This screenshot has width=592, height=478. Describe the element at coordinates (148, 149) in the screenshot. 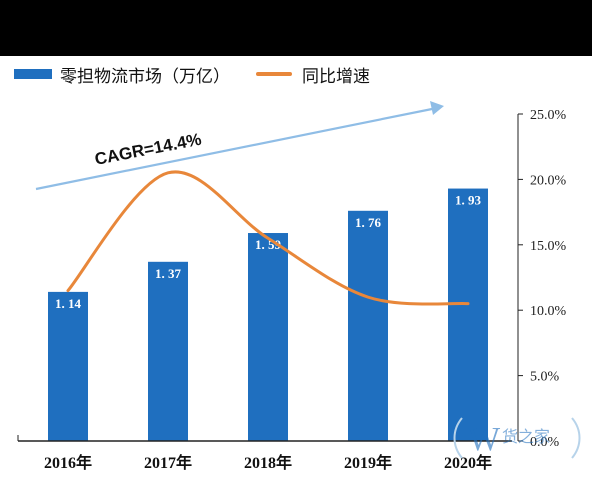

I see `cagr-label: CAGR=14.4%` at that location.